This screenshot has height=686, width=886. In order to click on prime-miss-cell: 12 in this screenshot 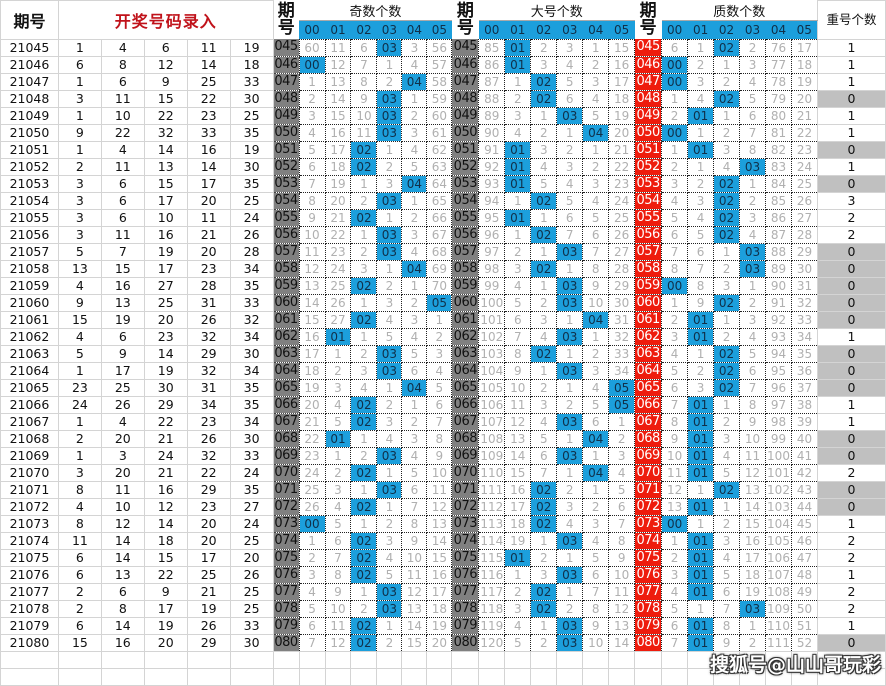, I will do `click(675, 489)`.